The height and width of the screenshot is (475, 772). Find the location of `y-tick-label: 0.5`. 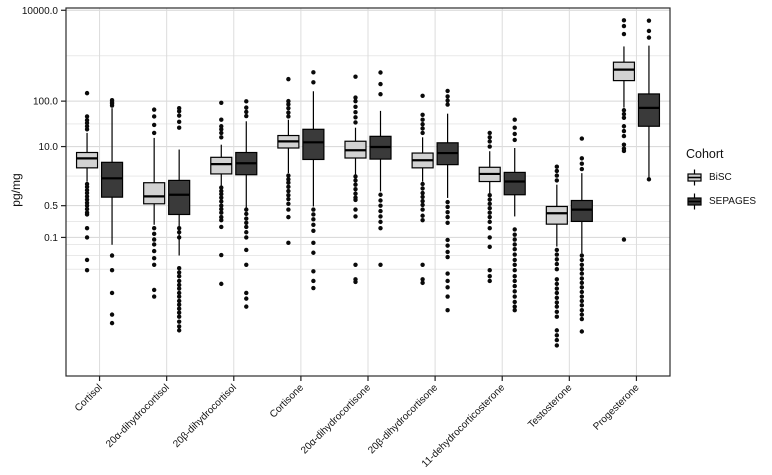

y-tick-label: 0.5 is located at coordinates (51, 206).